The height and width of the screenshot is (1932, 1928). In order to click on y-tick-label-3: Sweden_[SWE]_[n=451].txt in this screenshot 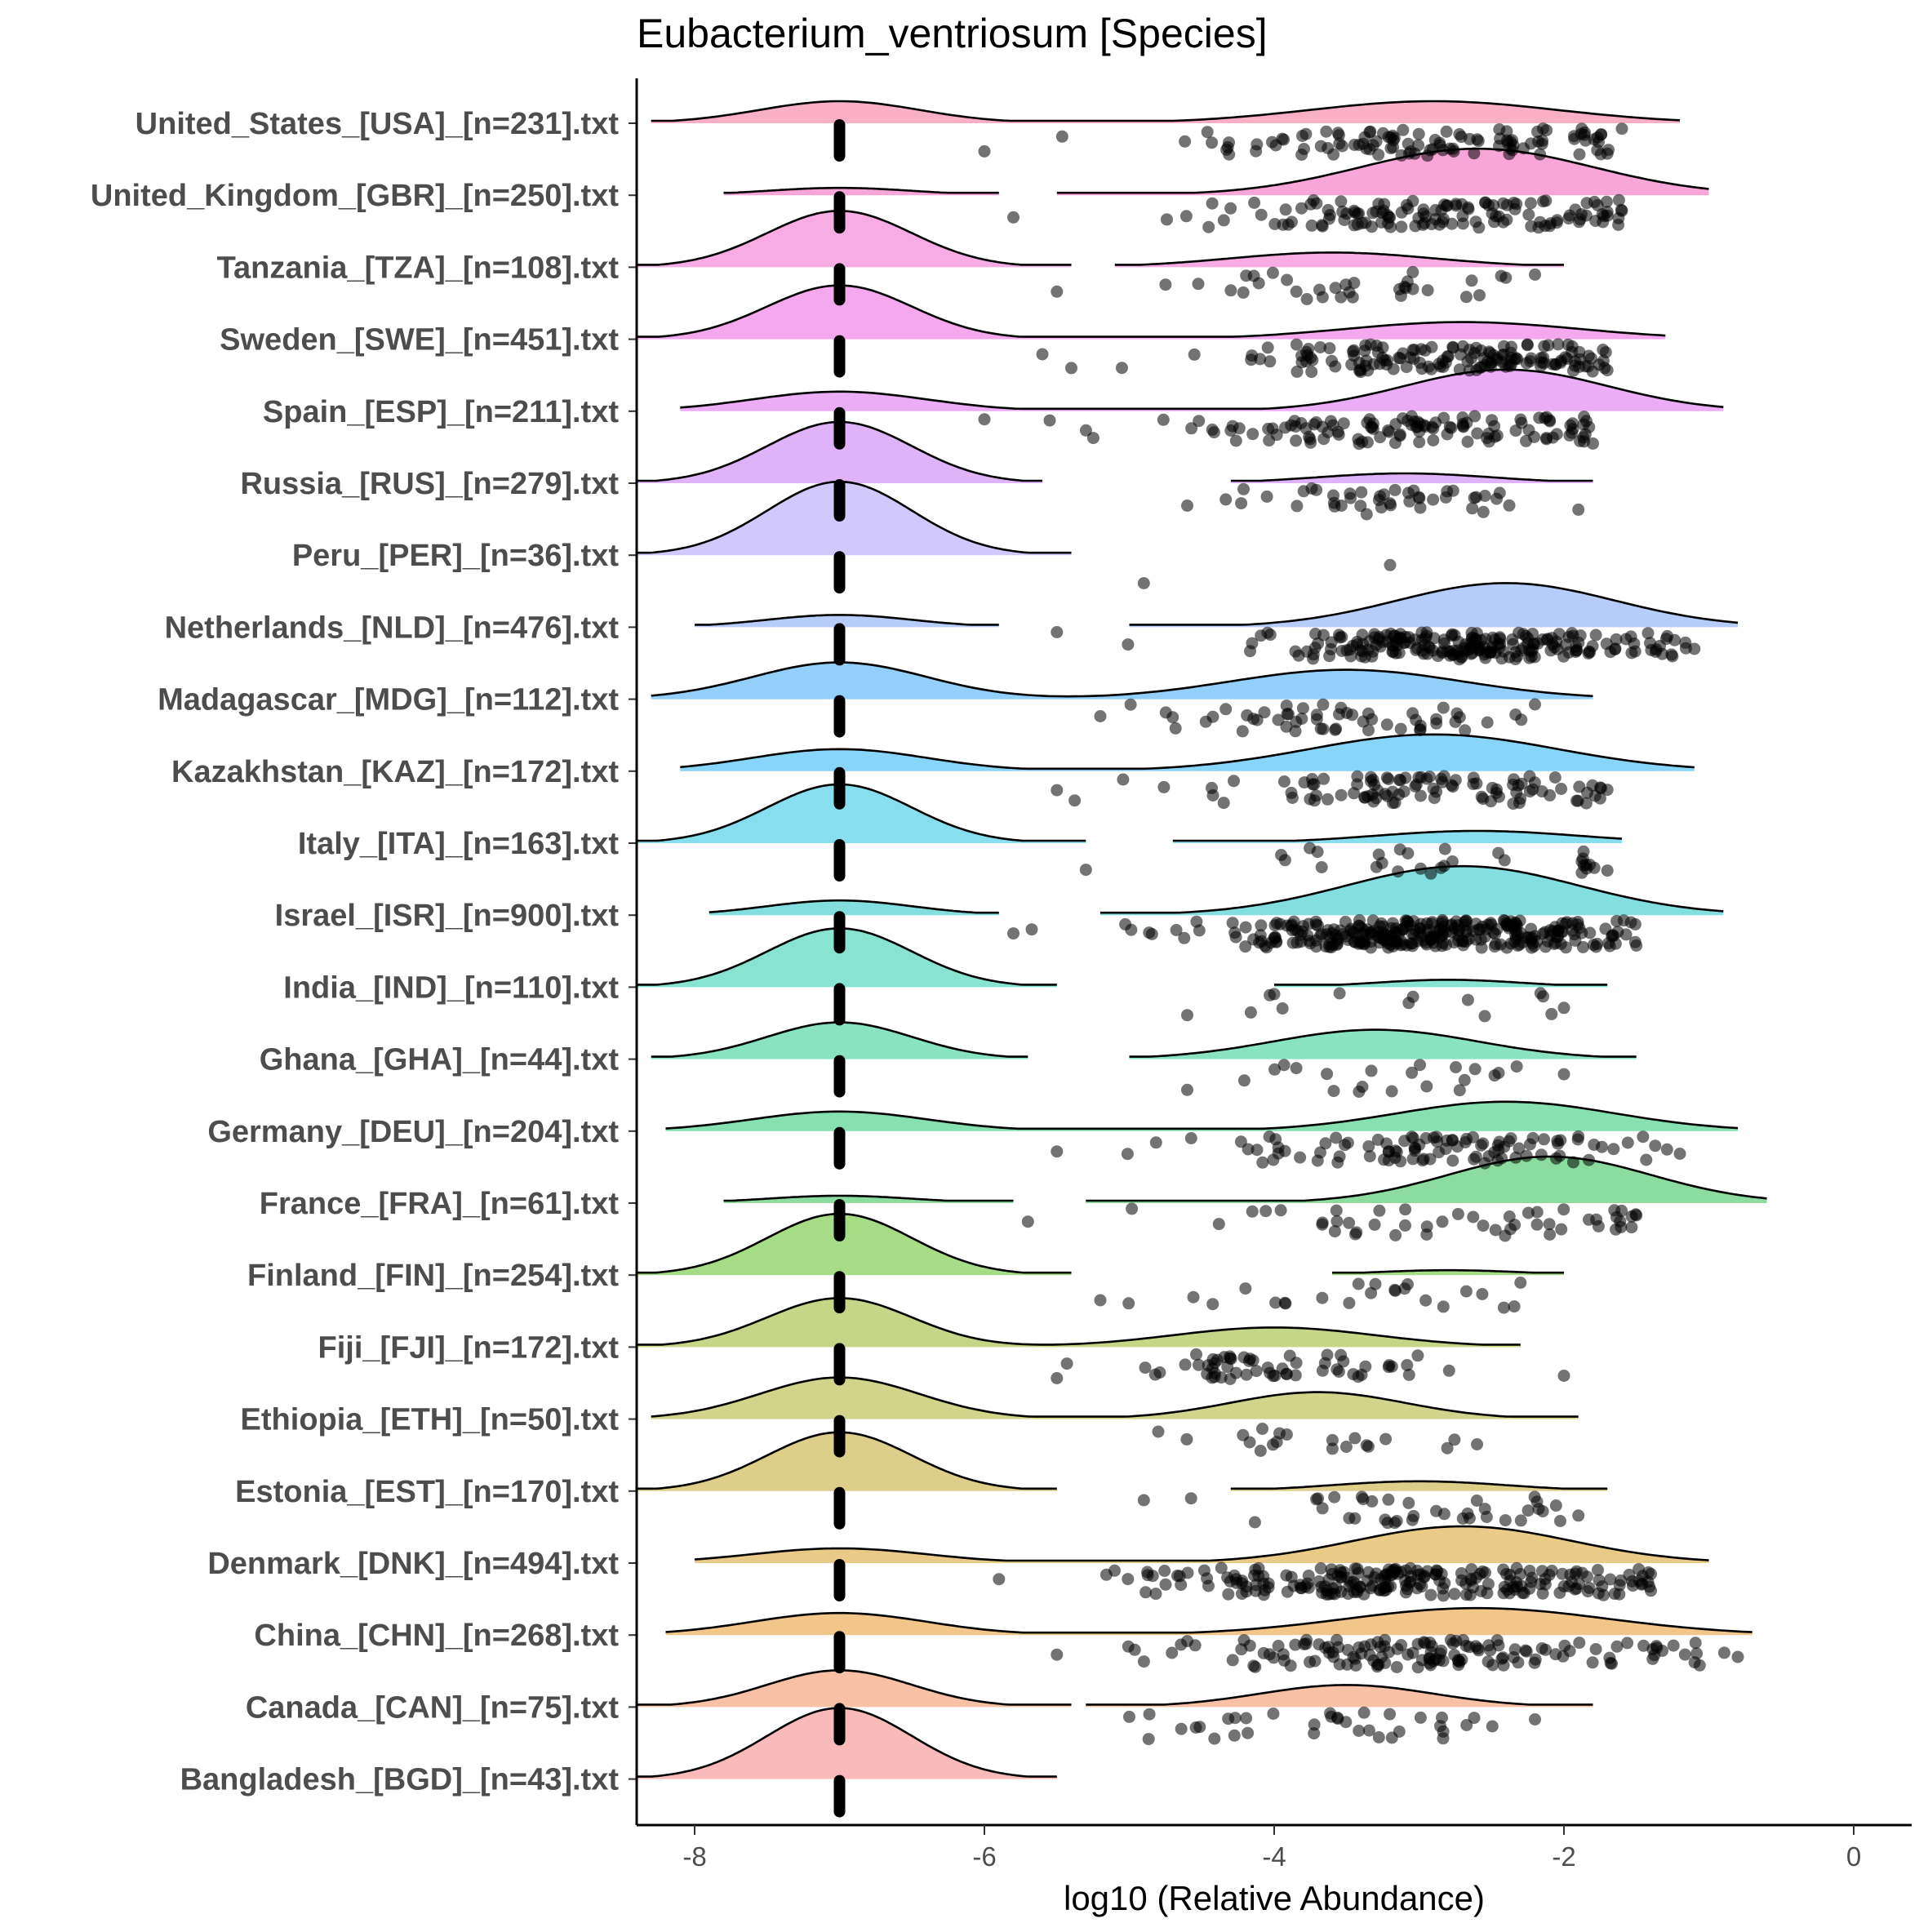, I will do `click(419, 340)`.